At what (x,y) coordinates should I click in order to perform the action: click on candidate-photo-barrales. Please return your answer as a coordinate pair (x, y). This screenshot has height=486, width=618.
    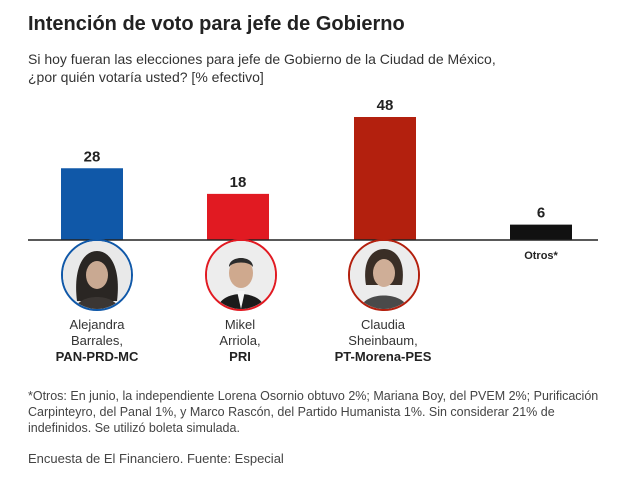
    Looking at the image, I should click on (97, 275).